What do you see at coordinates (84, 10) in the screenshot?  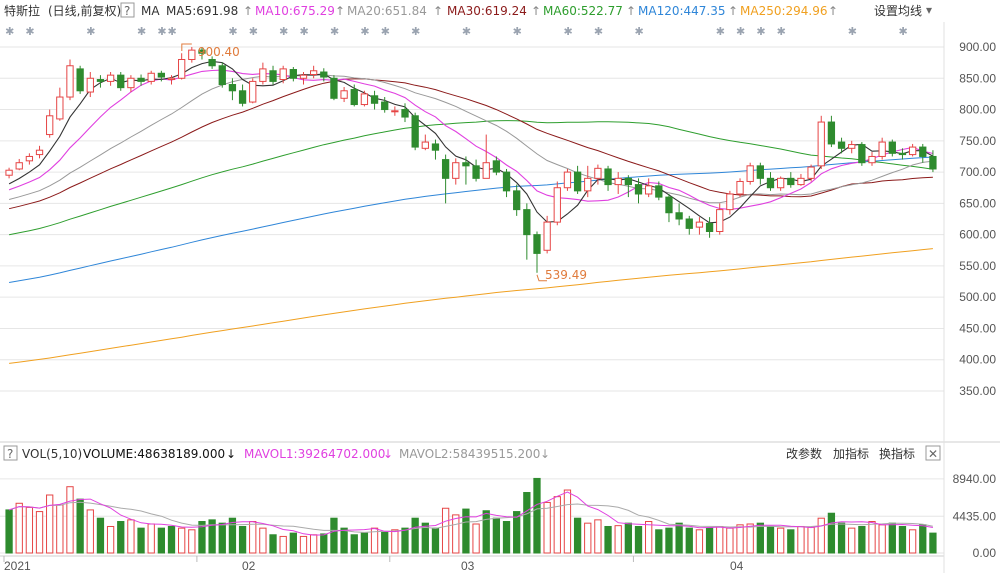 I see `adjust-mode: (日线,前复权)` at bounding box center [84, 10].